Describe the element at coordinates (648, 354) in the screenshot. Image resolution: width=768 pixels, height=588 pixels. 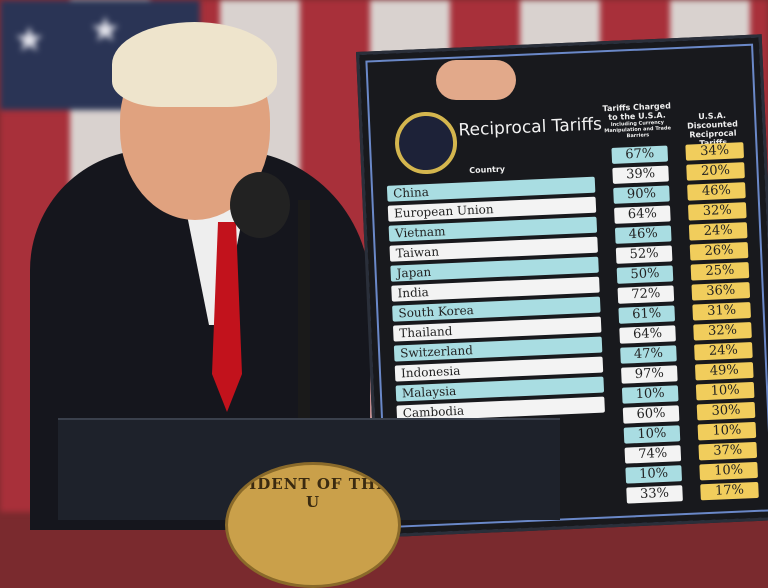
I see `table-cell: 47%` at that location.